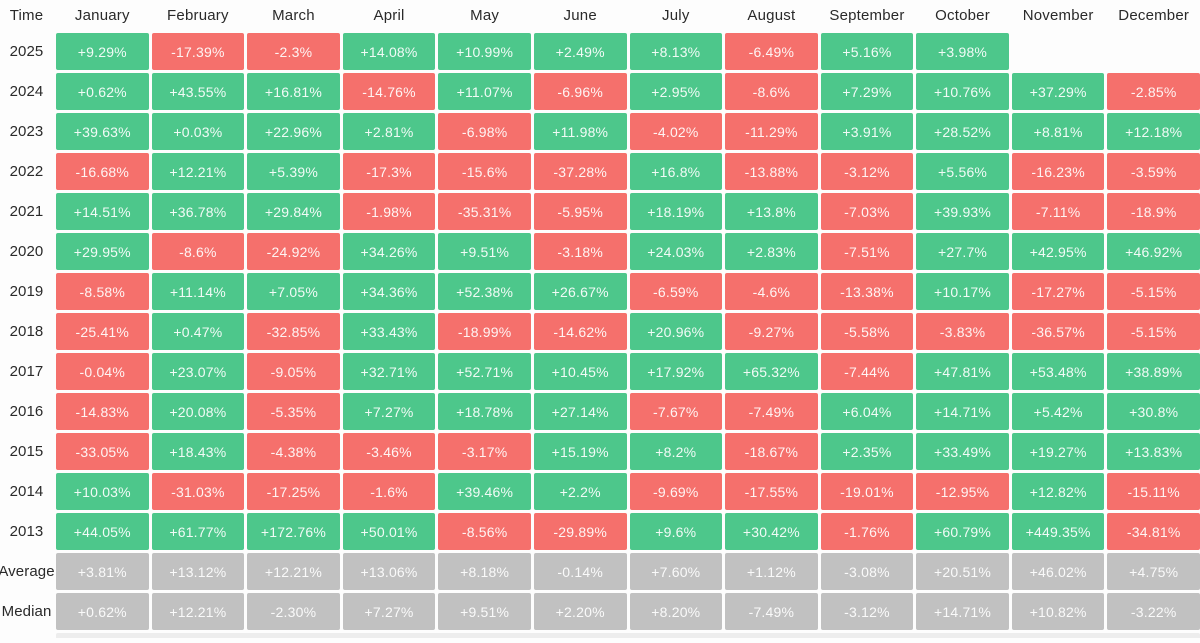 This screenshot has width=1200, height=643. Describe the element at coordinates (293, 251) in the screenshot. I see `cell-2020-march: -24.92%` at that location.